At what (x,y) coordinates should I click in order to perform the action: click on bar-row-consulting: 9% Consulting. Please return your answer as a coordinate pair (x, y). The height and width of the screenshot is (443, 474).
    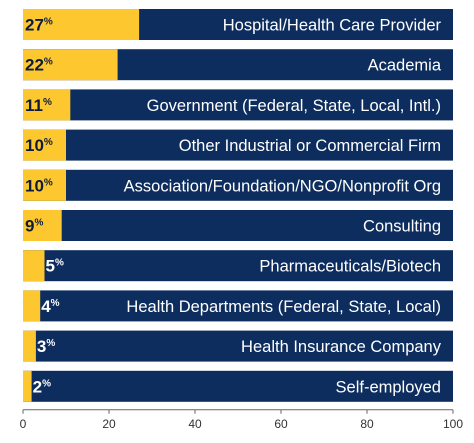
    Looking at the image, I should click on (238, 225).